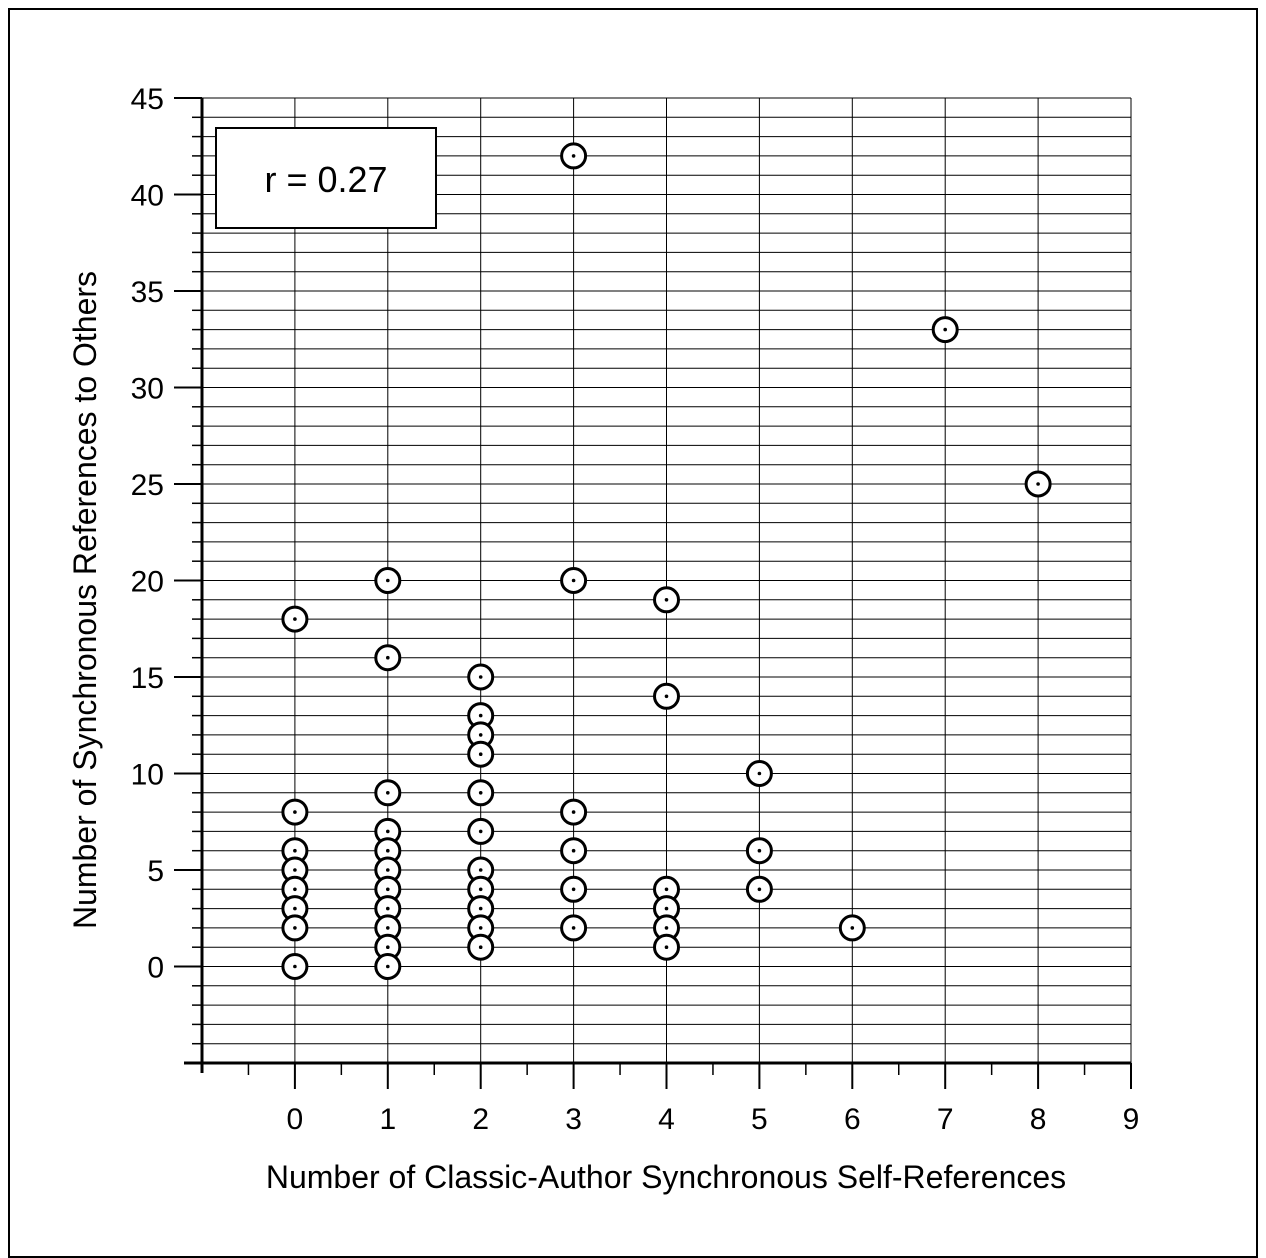 The height and width of the screenshot is (1258, 1266). I want to click on x-tick-label: 1, so click(387, 1119).